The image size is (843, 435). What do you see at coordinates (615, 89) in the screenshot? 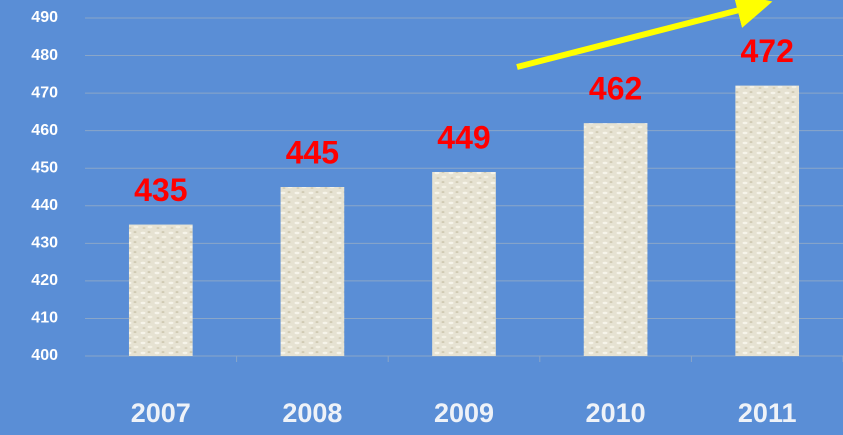
I see `value-label: 462` at bounding box center [615, 89].